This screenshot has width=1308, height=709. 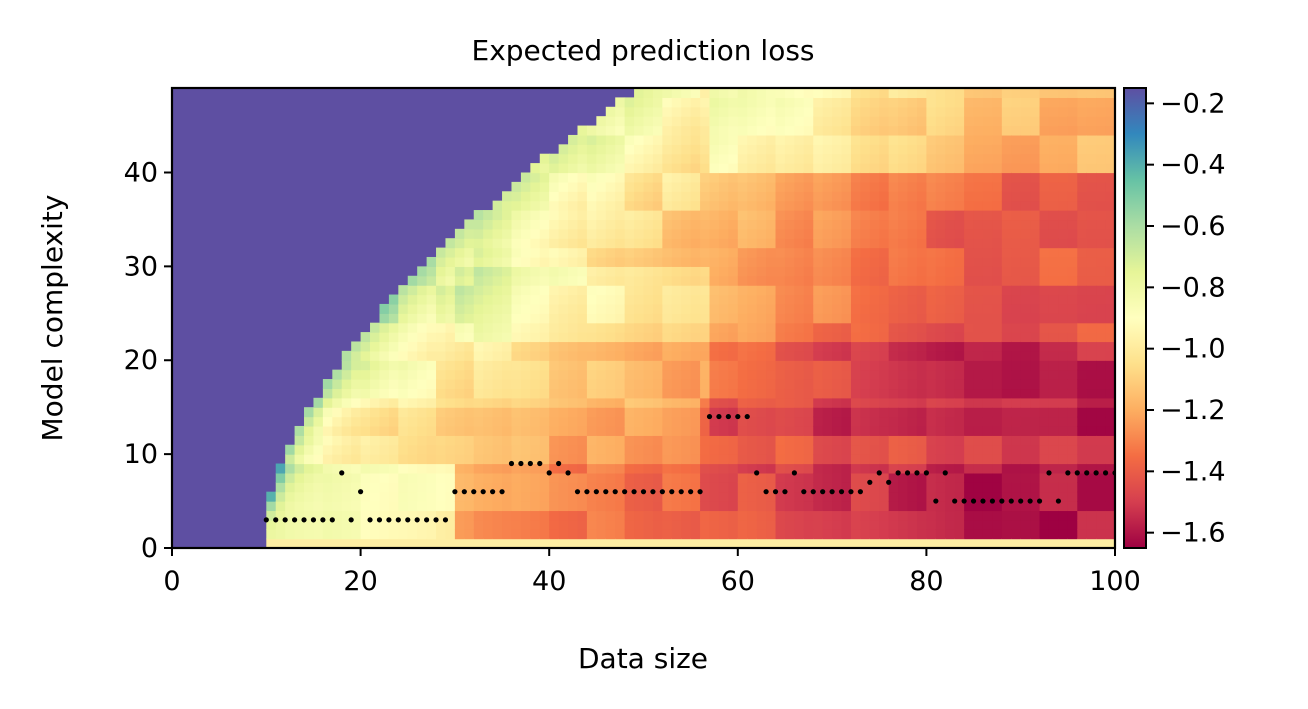 What do you see at coordinates (785, 492) in the screenshot?
I see `optimal-point` at bounding box center [785, 492].